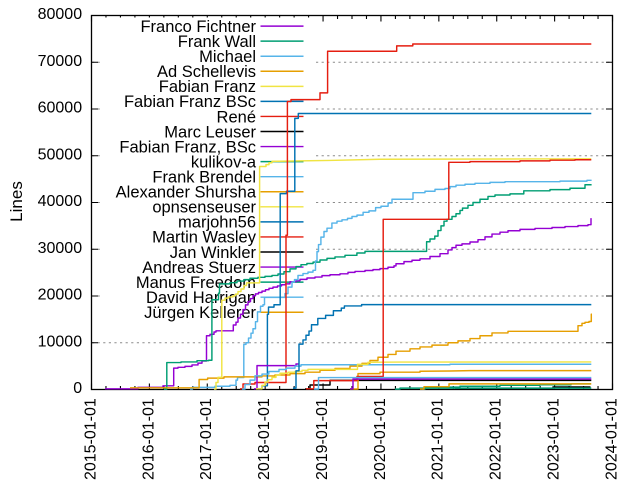 This screenshot has height=485, width=640. I want to click on svg-text: Martin Wasley, so click(204, 238).